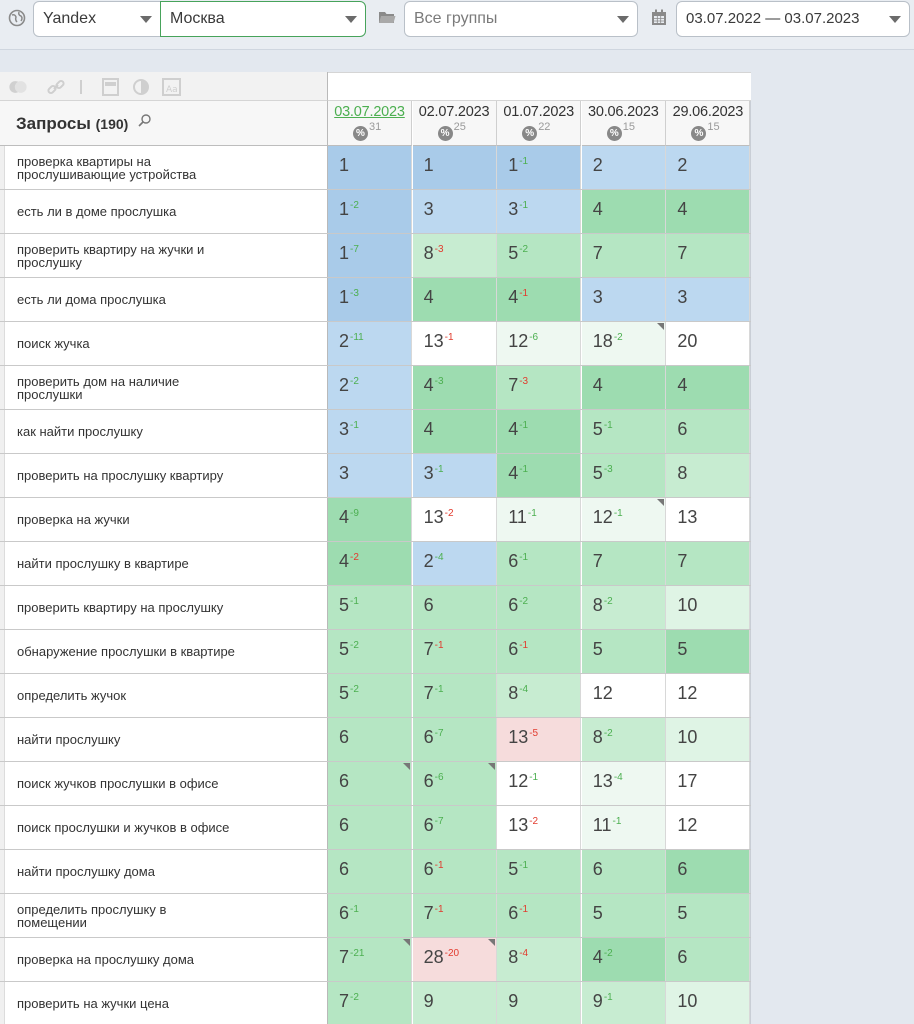 The image size is (914, 1024). I want to click on font-size-icon: Aa, so click(172, 87).